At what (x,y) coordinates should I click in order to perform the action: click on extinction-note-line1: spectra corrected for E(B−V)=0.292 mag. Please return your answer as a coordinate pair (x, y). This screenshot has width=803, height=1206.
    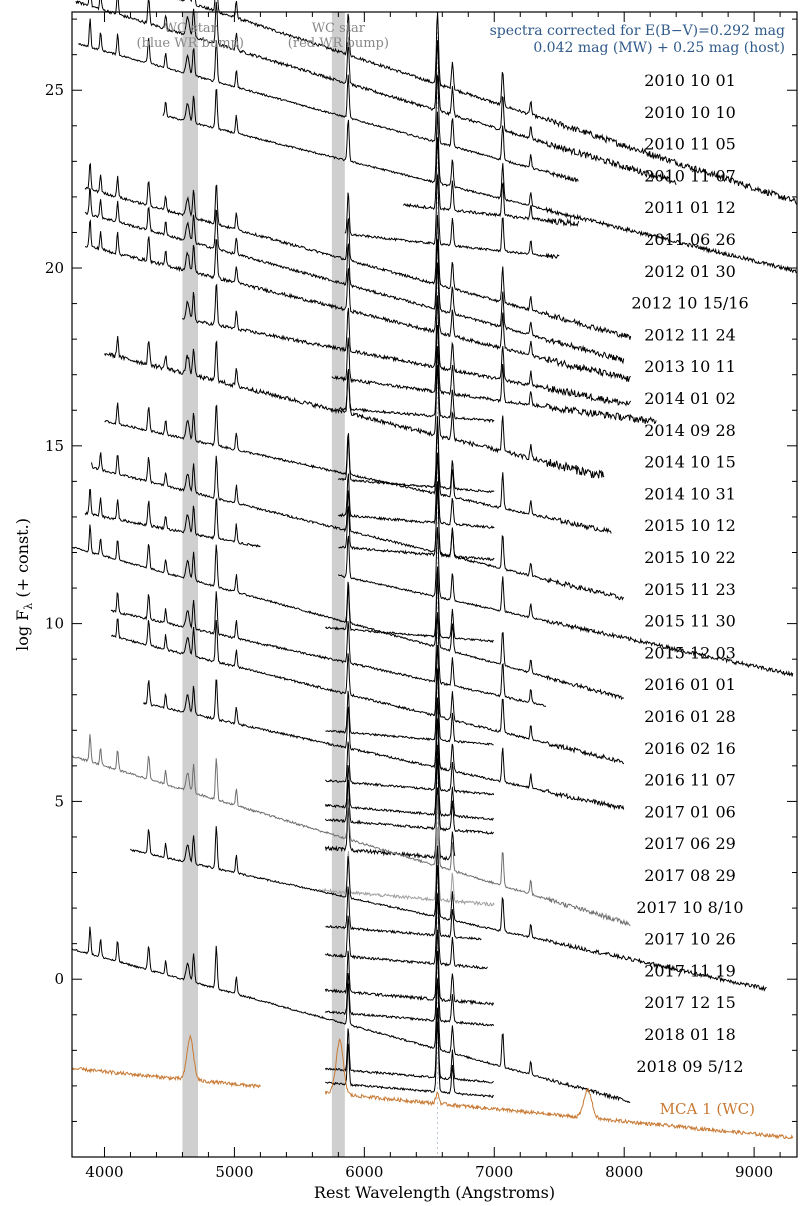
    Looking at the image, I should click on (637, 31).